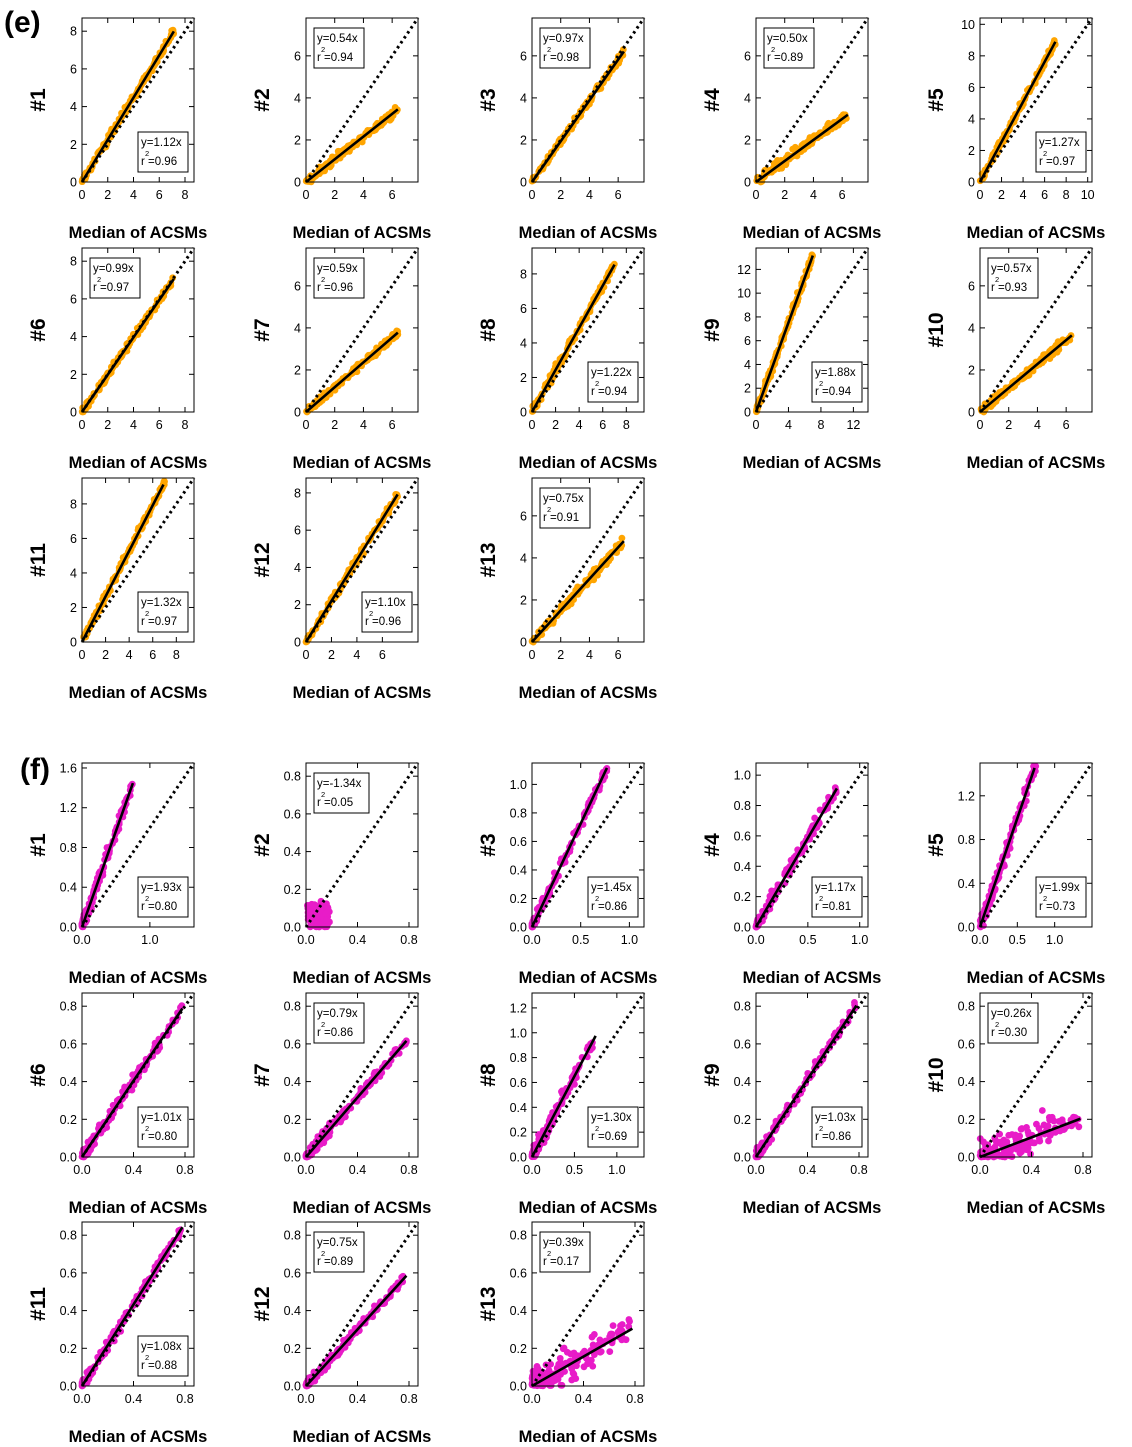 The width and height of the screenshot is (1132, 1447). I want to click on fit-equation: y=0.97x, so click(563, 39).